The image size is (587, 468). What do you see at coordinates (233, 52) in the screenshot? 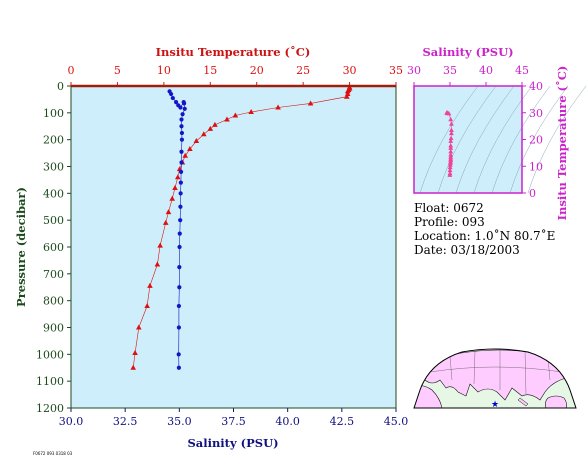
I see `temperature-axis-title: Insitu Temperature (˚C)` at bounding box center [233, 52].